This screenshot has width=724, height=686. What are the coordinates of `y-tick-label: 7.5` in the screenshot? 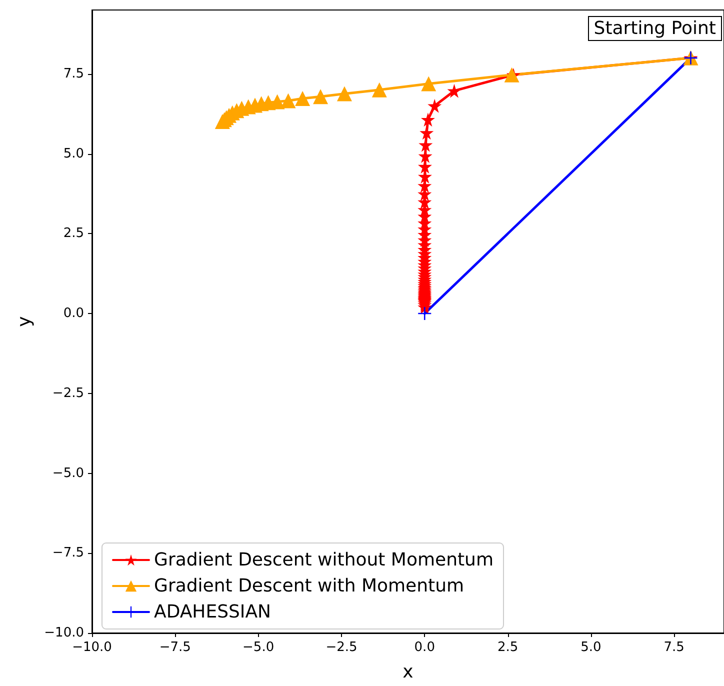 It's located at (73, 74).